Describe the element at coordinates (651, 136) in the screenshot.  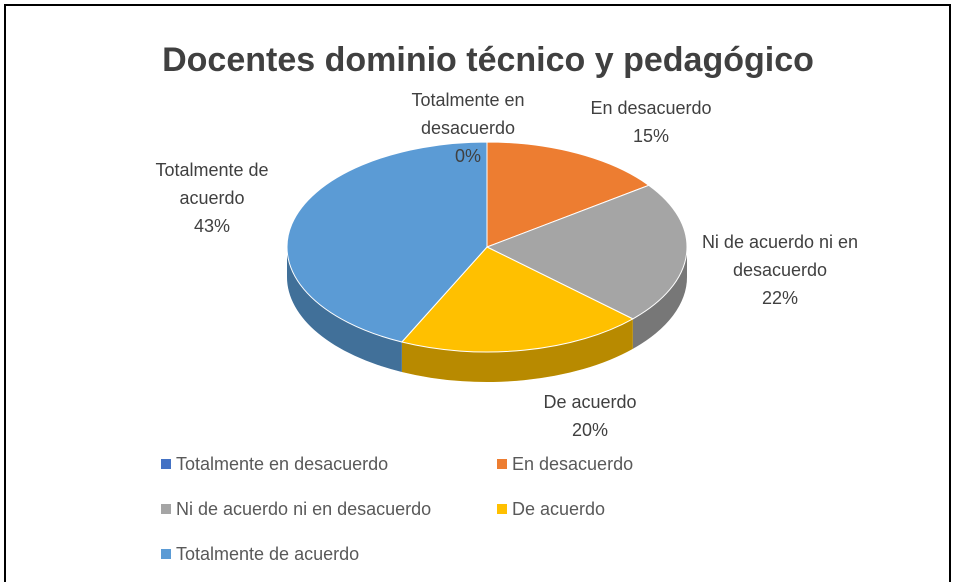
I see `data-label-value: 15%` at that location.